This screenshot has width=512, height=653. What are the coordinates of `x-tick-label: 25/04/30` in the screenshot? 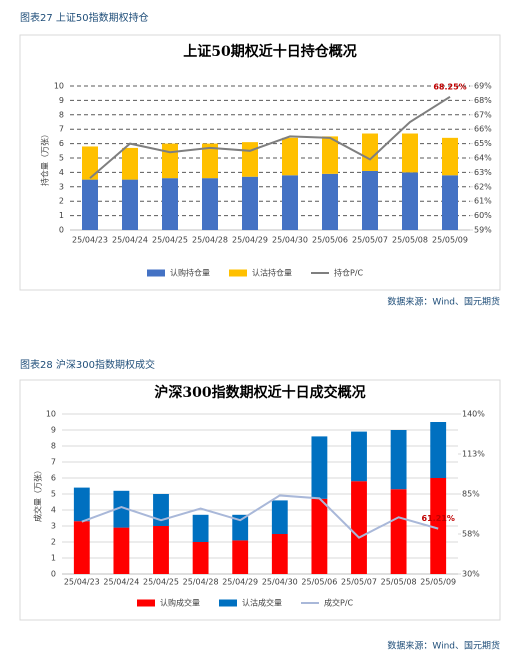 It's located at (280, 582).